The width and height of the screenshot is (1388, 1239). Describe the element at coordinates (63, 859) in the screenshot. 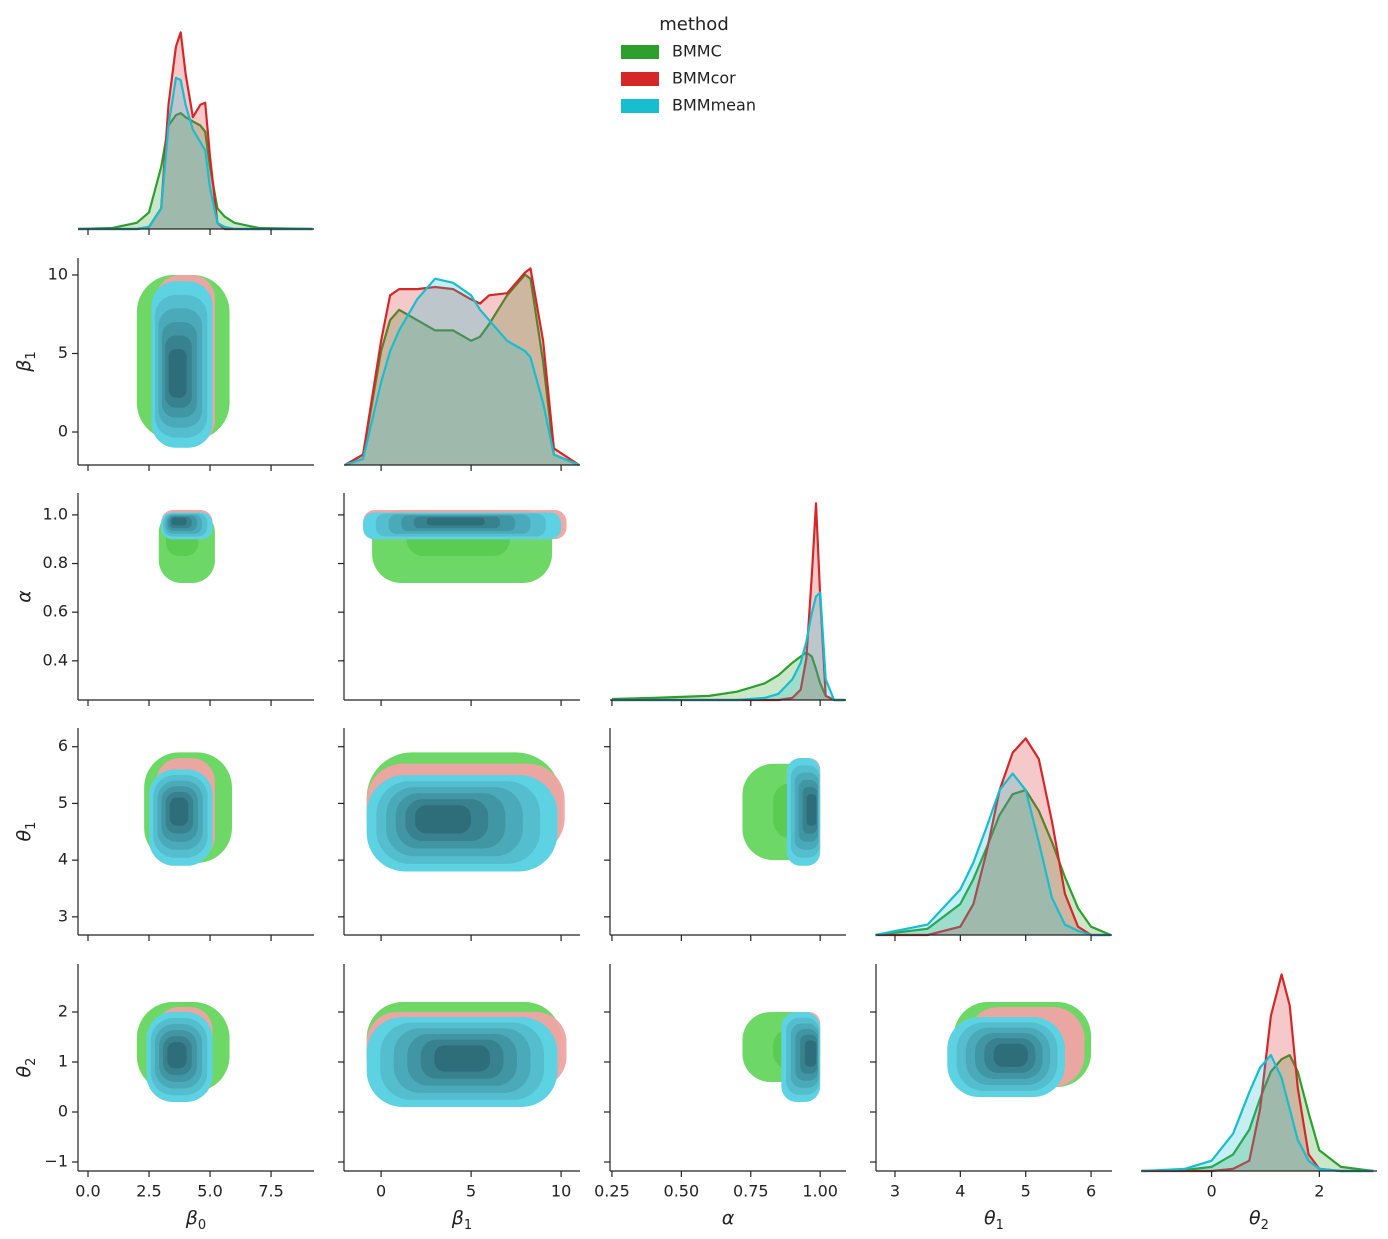

I see `y-tick-label: 4` at that location.